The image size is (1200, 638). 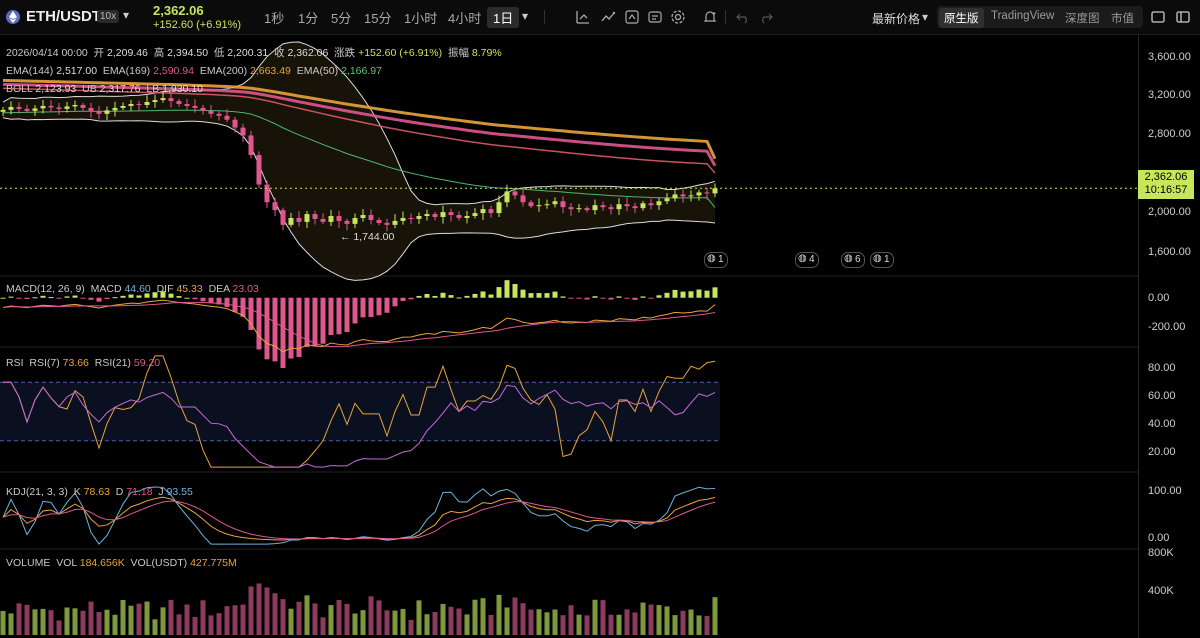 I want to click on kdj-legend: KDJ(21, 3, 3) K 78.63 D 71.18 J 93.55, so click(x=99, y=492).